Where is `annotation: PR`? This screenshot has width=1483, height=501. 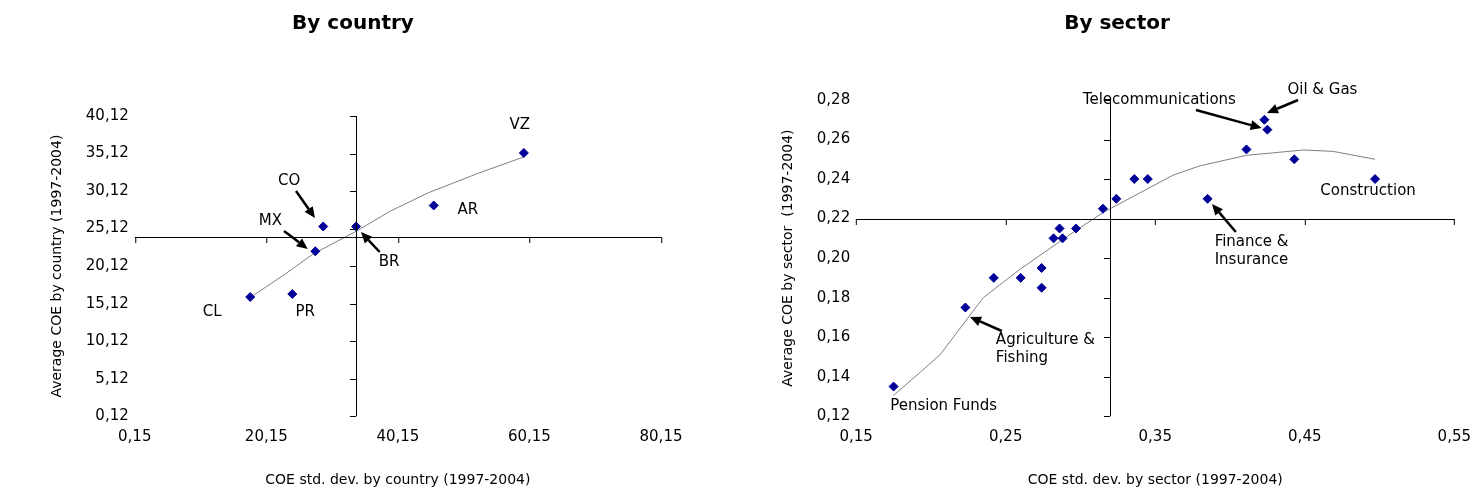
annotation: PR is located at coordinates (305, 310).